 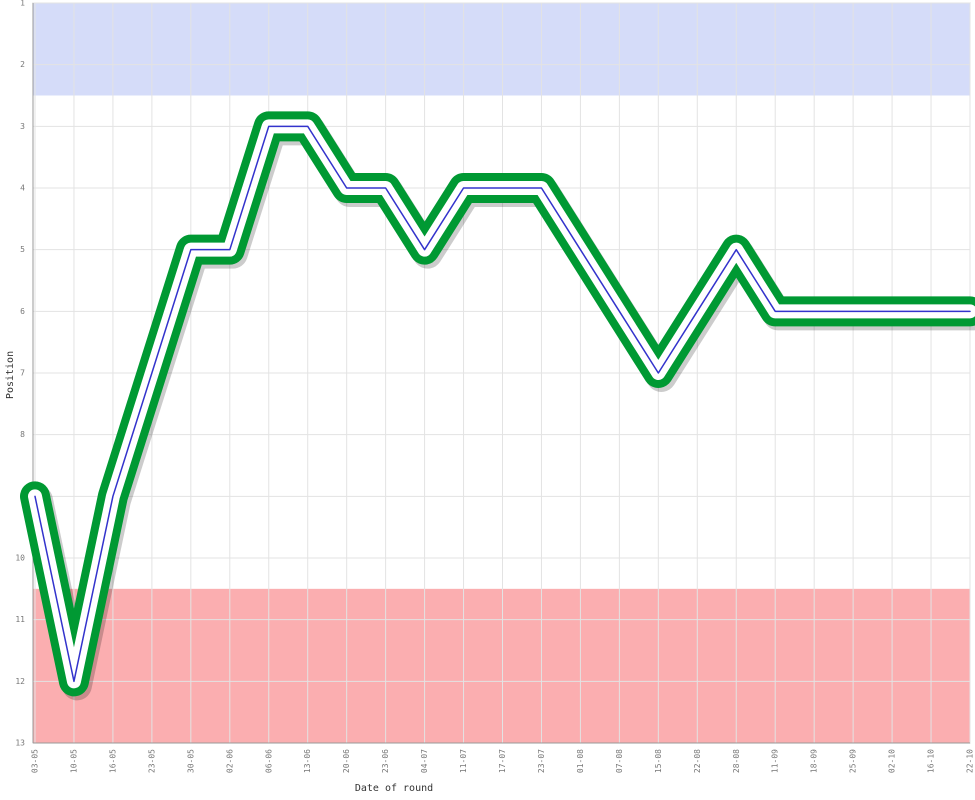 I want to click on y-tick-label: 2, so click(x=22, y=64).